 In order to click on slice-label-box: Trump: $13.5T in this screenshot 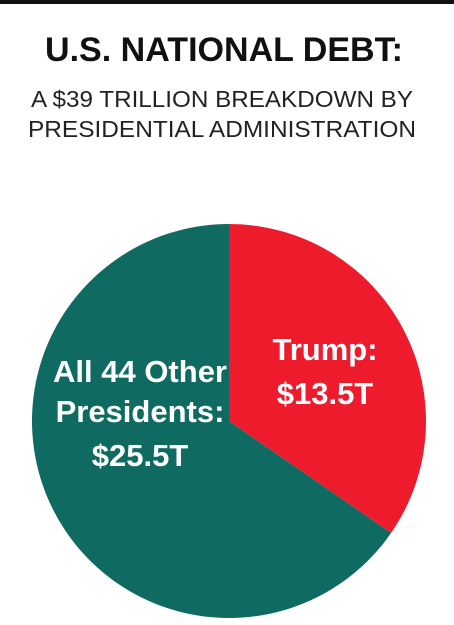, I will do `click(325, 372)`.